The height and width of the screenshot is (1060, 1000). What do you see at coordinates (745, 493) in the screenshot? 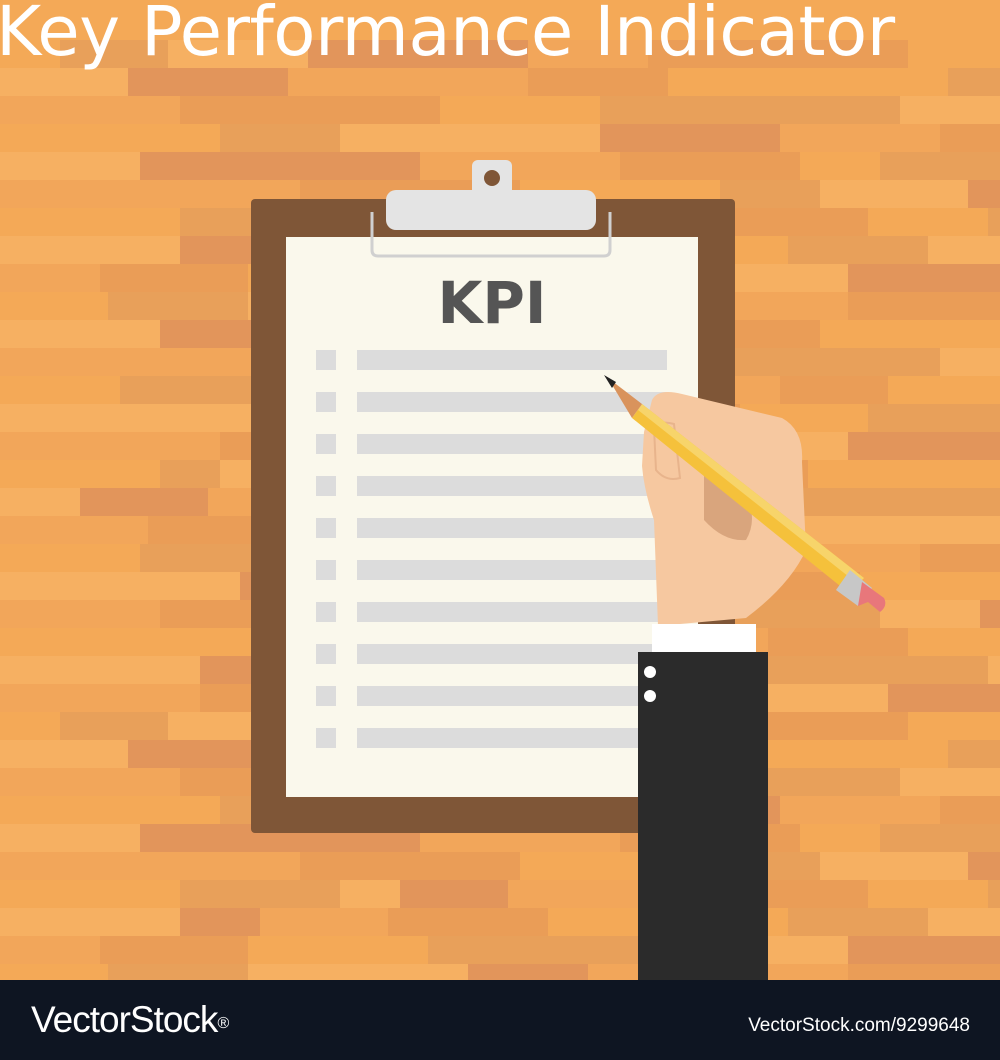
I see `pencil-icon` at bounding box center [745, 493].